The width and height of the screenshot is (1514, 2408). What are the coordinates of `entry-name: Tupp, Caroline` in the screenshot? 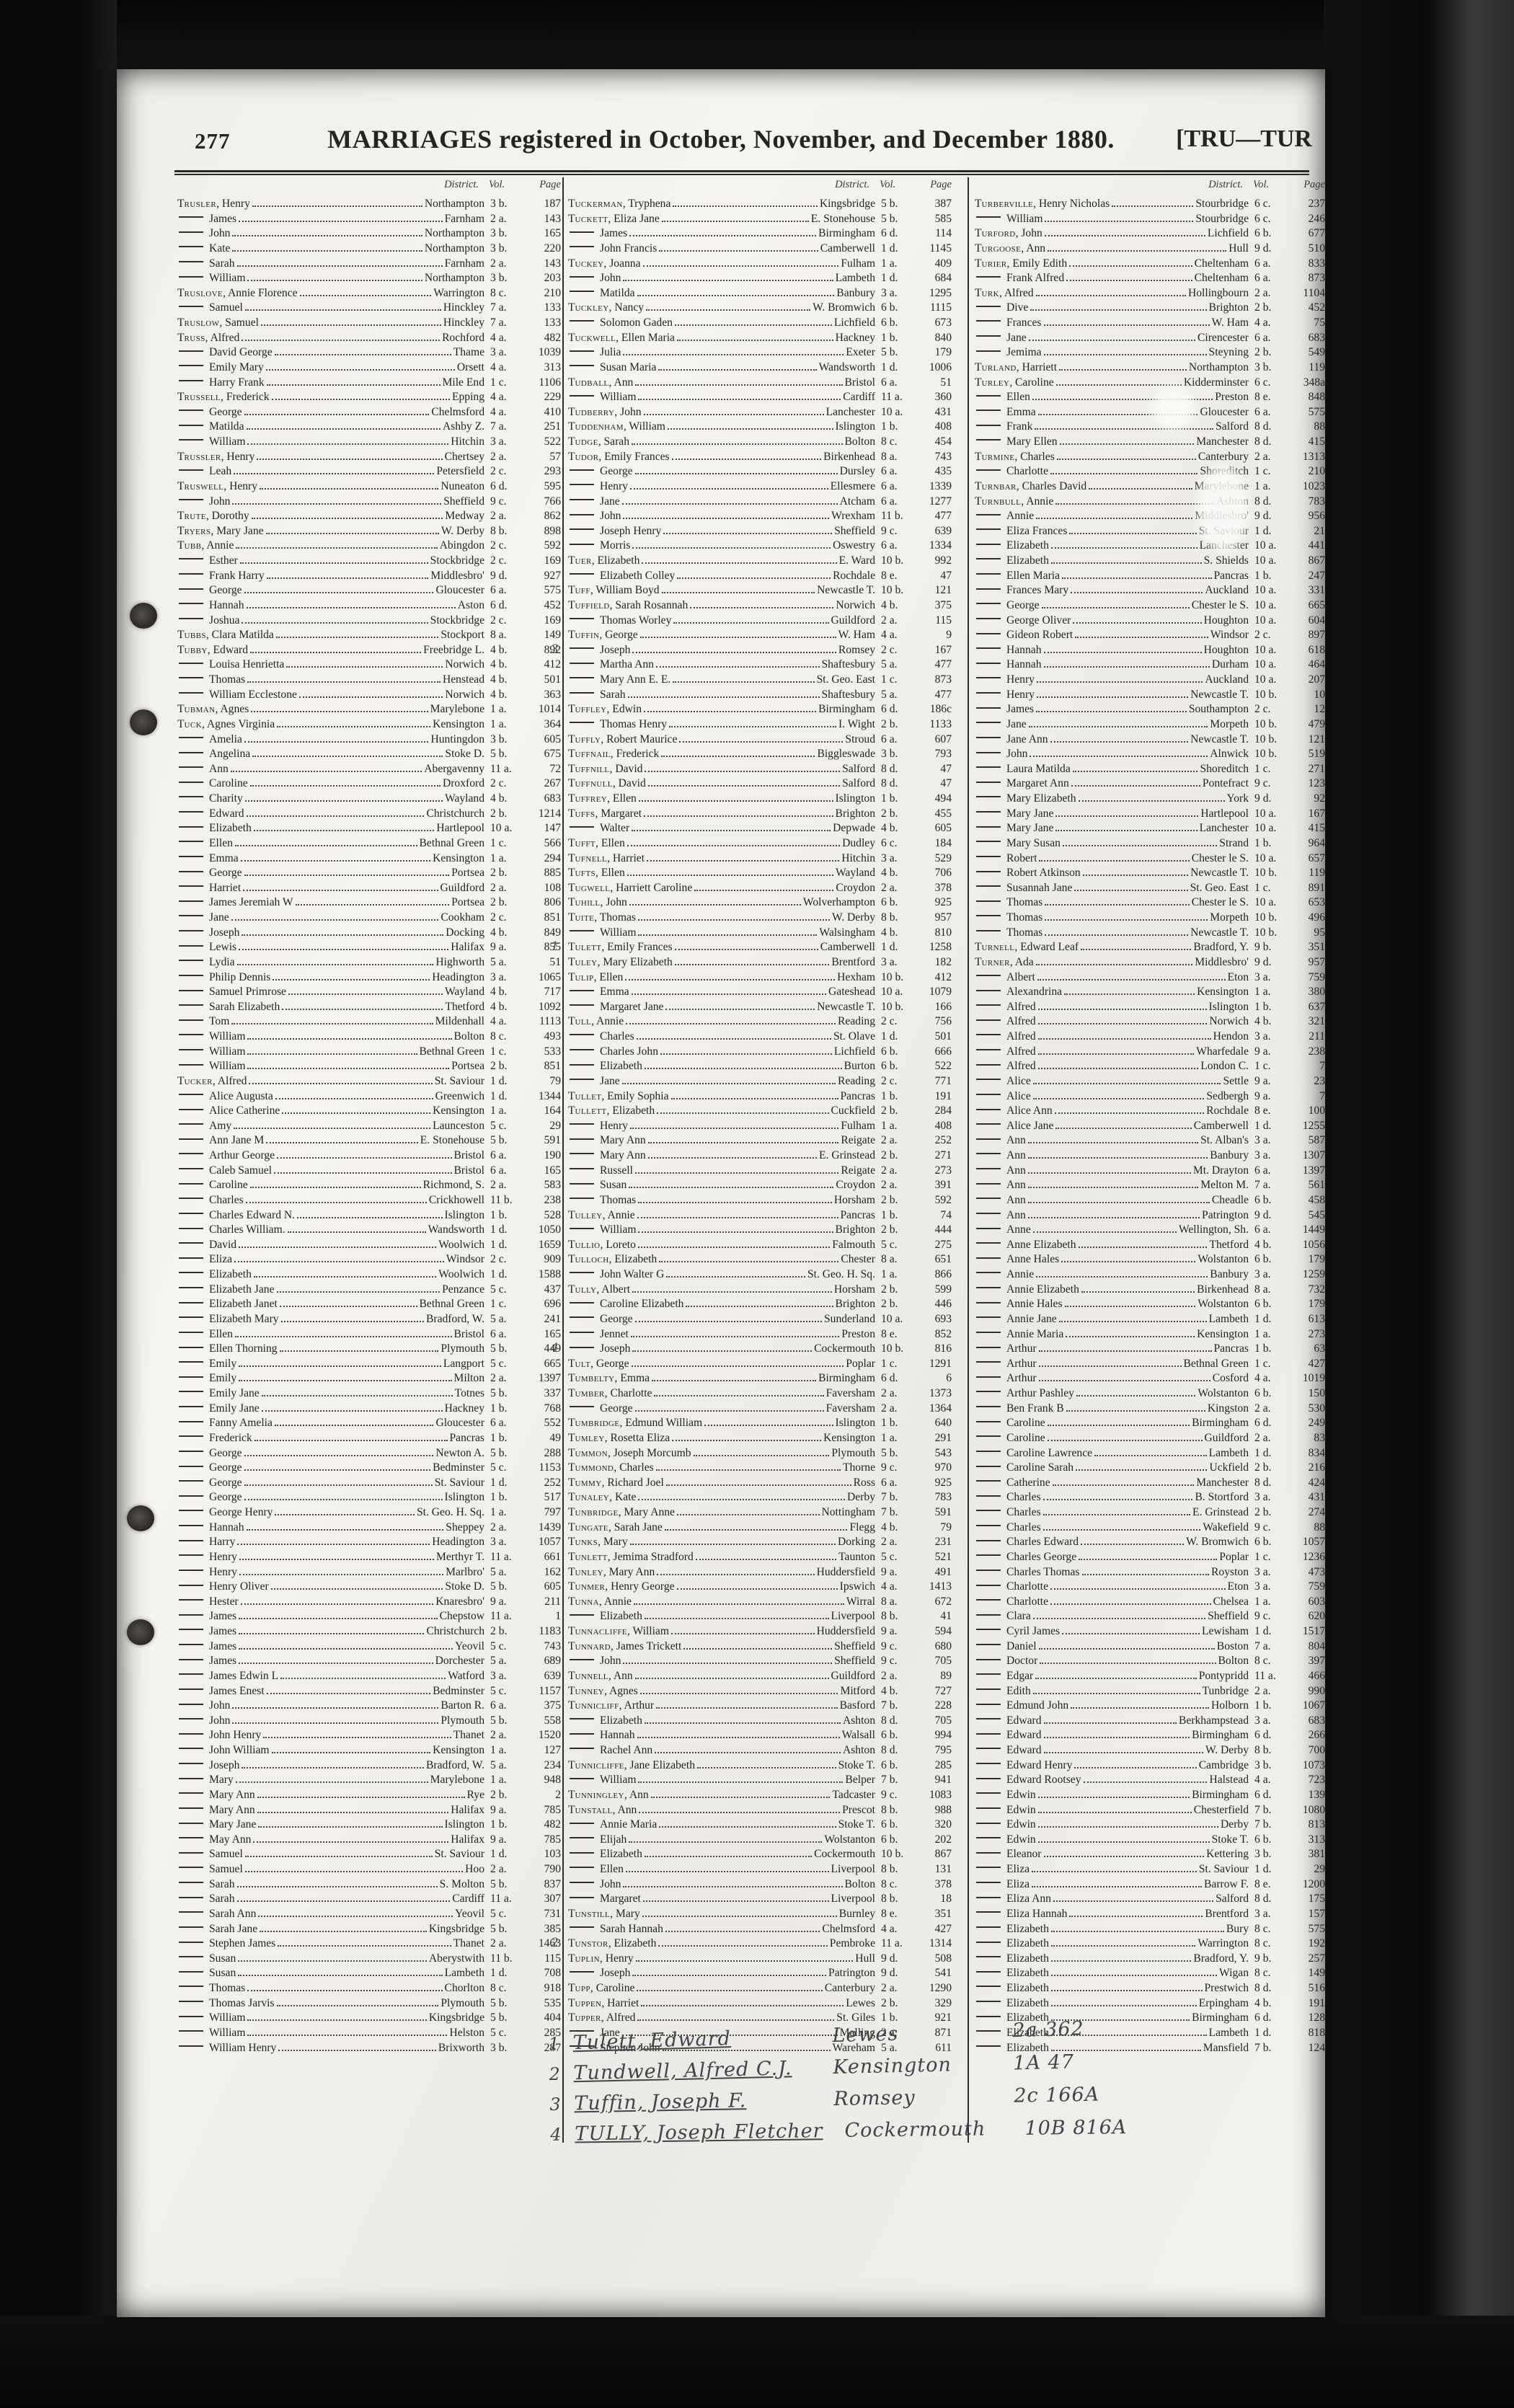 It's located at (601, 1988).